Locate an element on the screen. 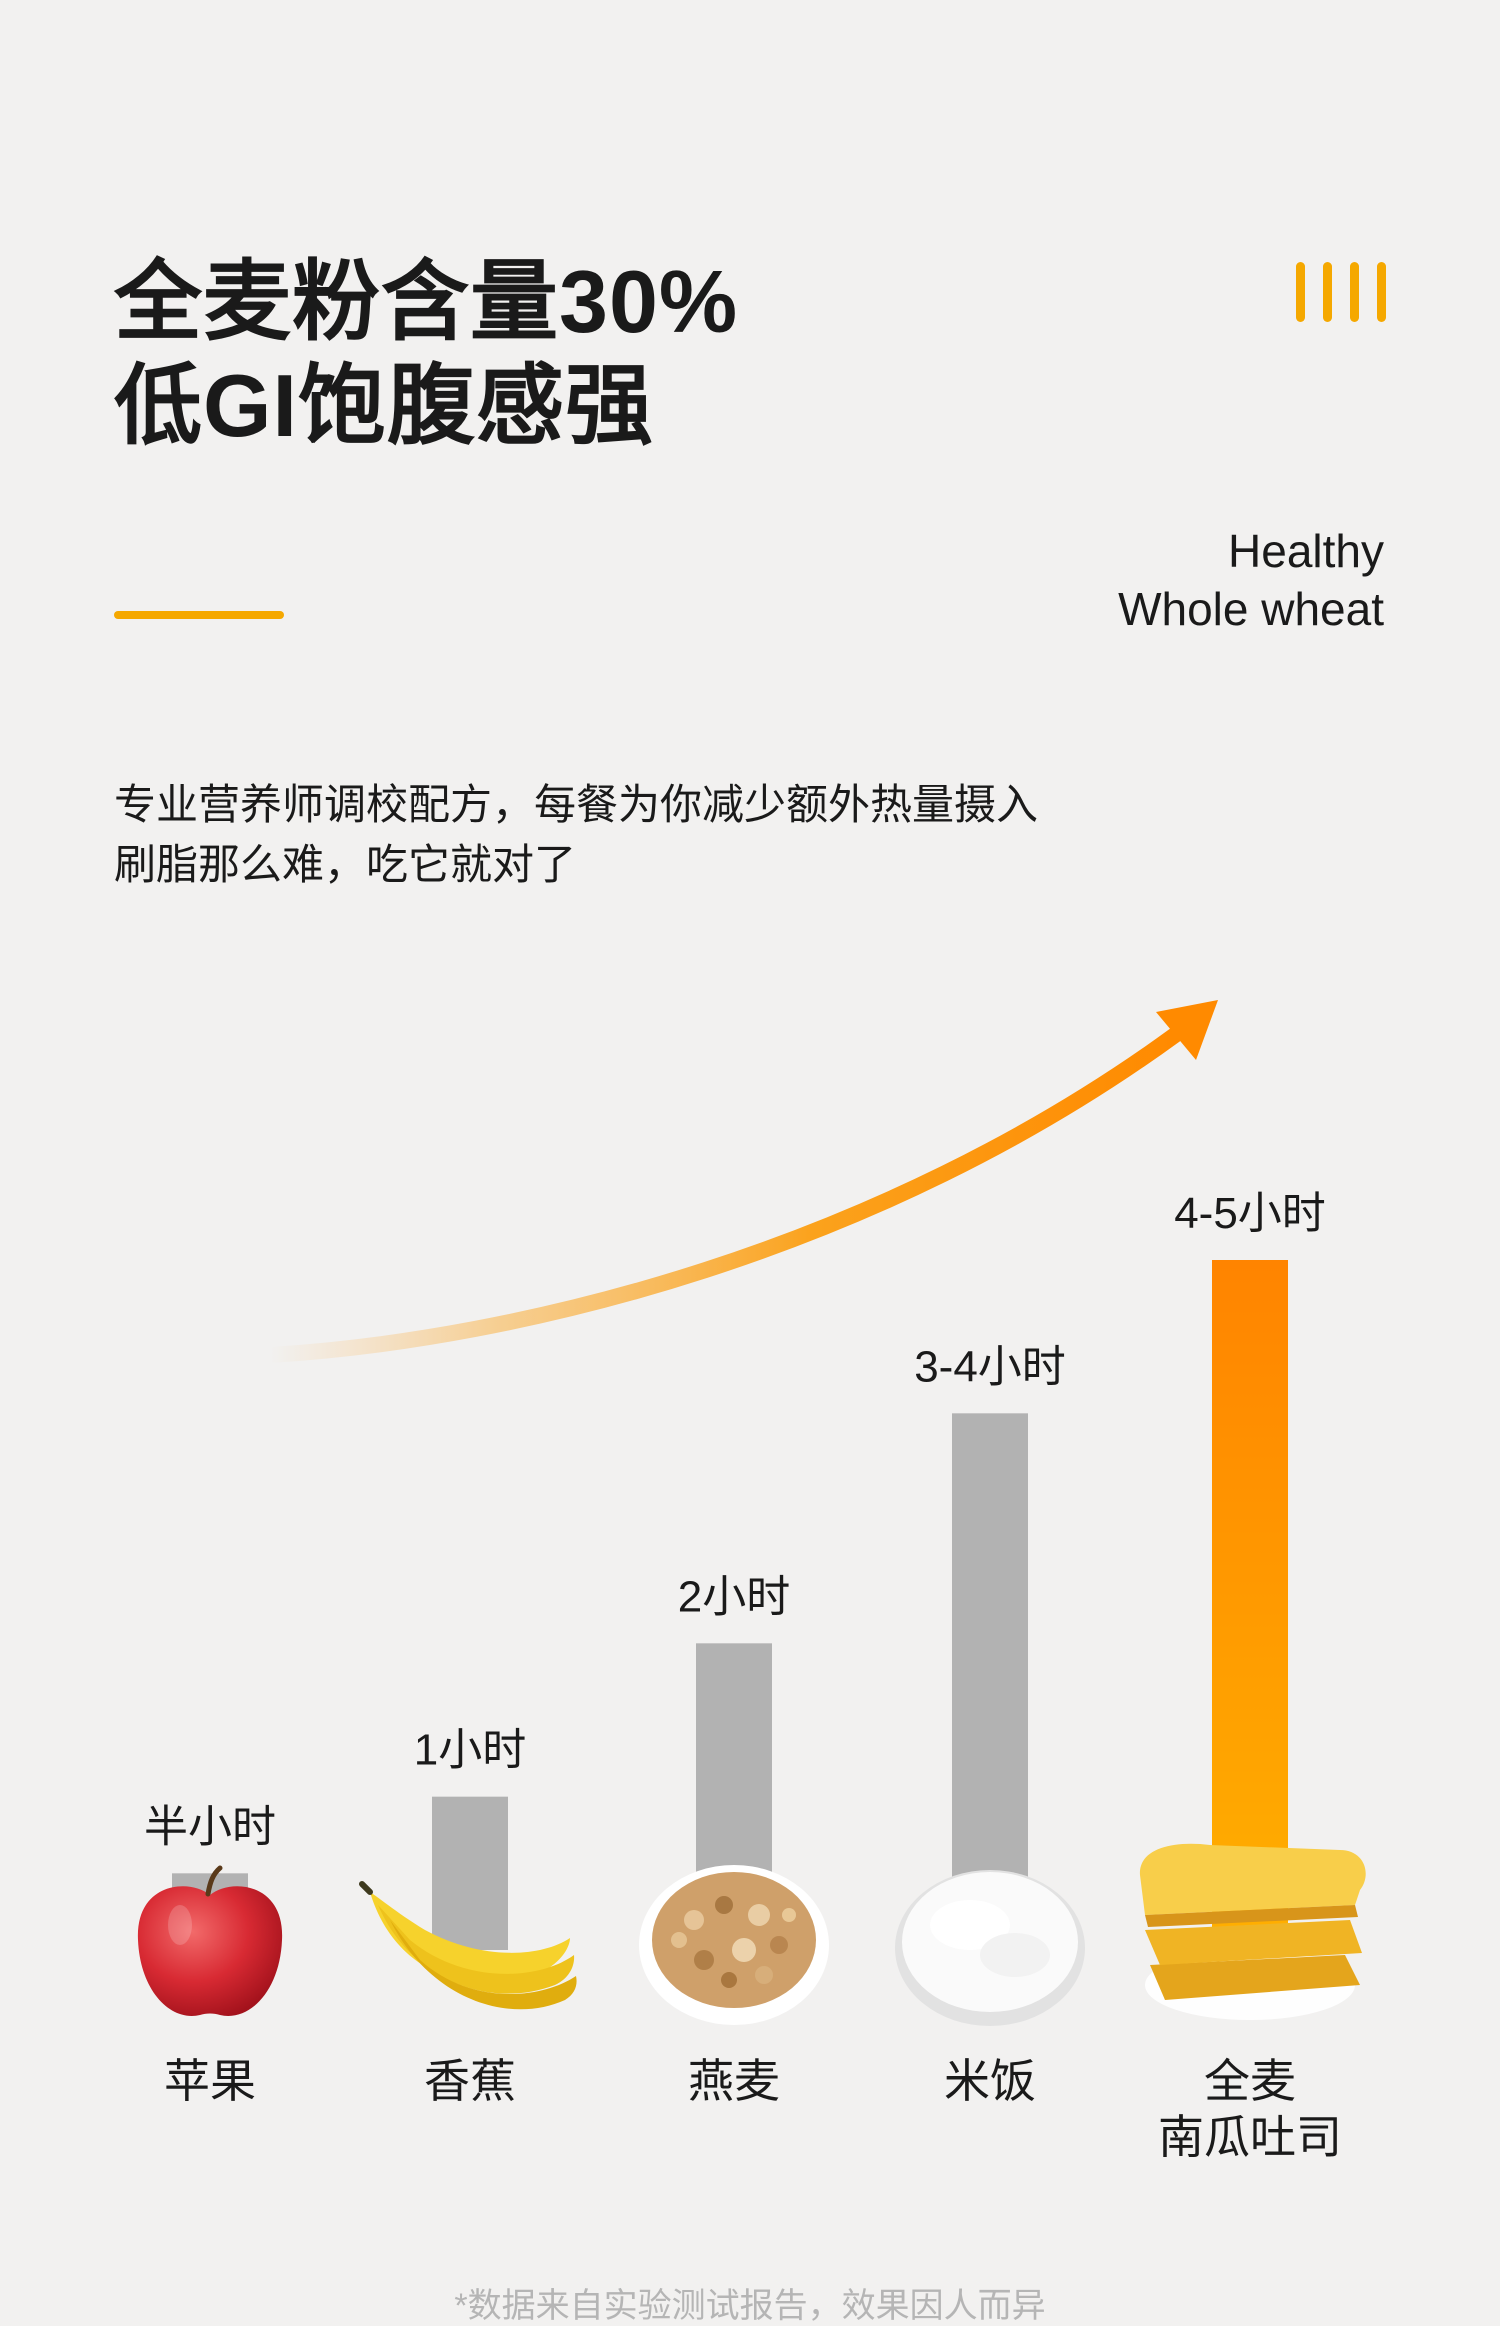  title-line-2: 低GI饱腹感强 is located at coordinates (384, 405).